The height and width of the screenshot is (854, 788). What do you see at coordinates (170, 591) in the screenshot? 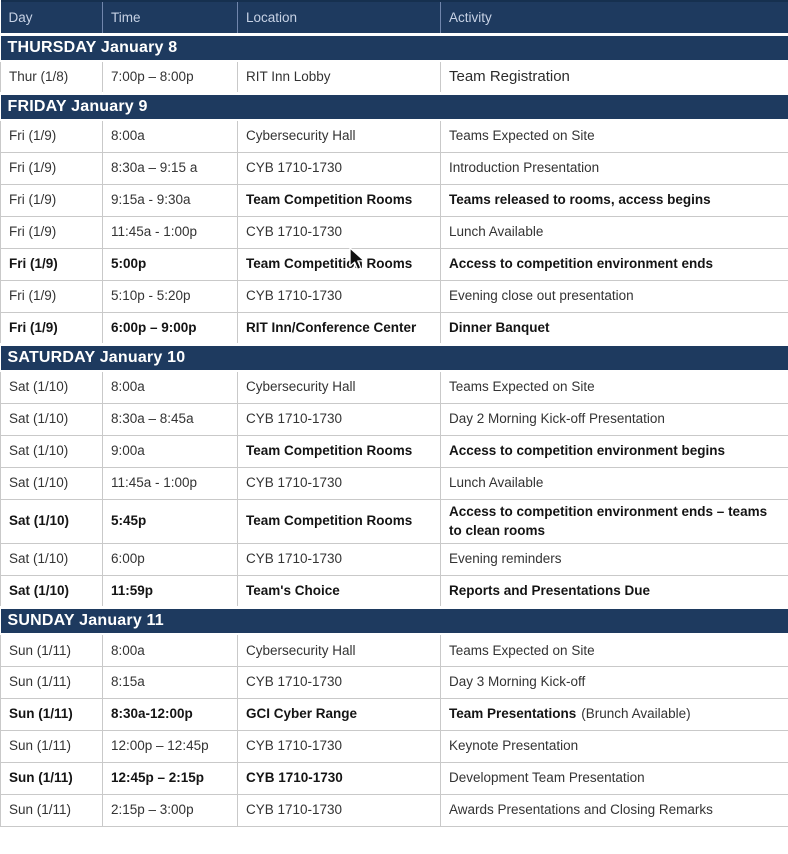
I see `cell-time: 11:59p` at bounding box center [170, 591].